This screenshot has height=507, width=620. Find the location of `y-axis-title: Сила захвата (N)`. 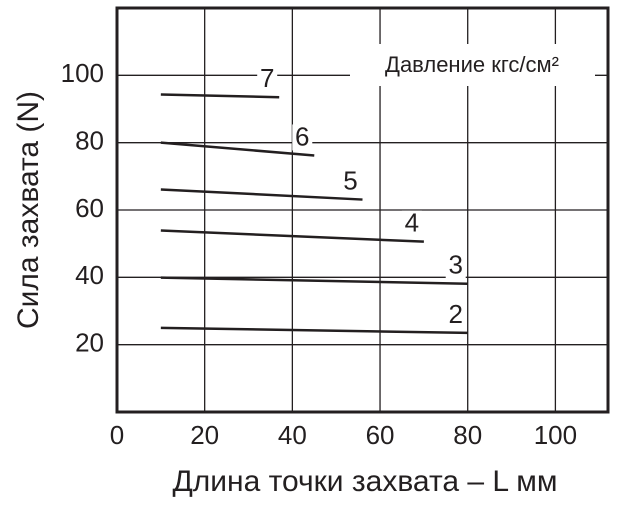

y-axis-title: Сила захвата (N) is located at coordinates (28, 210).